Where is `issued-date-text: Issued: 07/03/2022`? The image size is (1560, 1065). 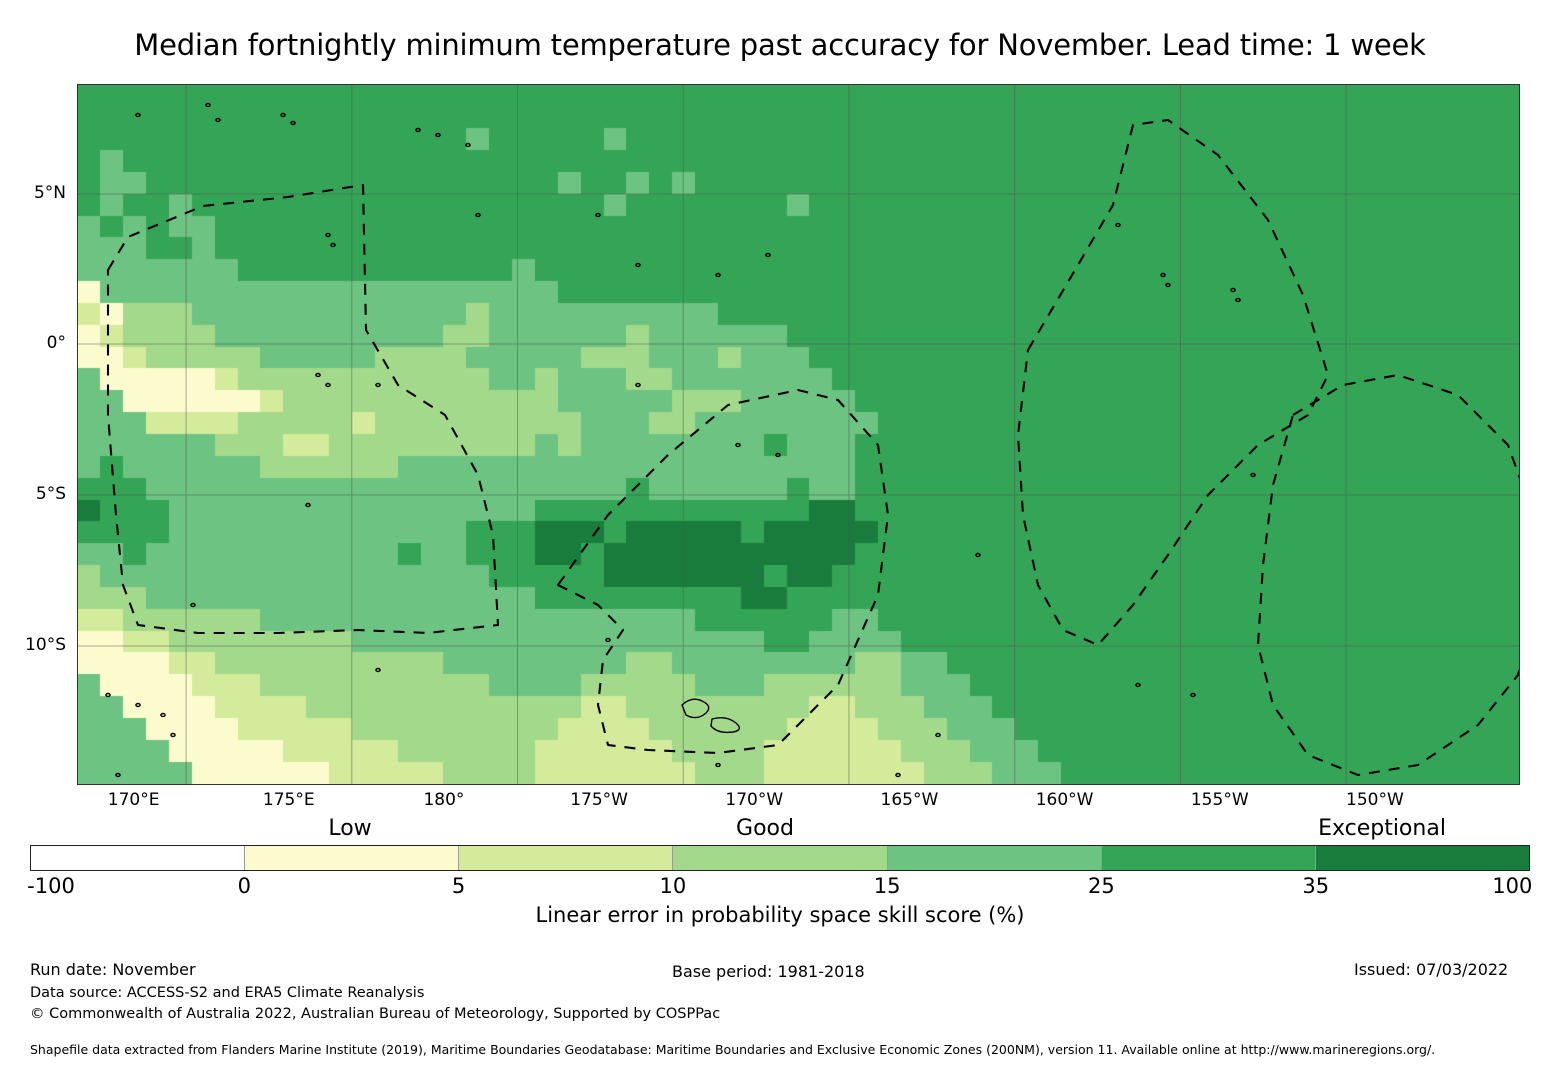
issued-date-text: Issued: 07/03/2022 is located at coordinates (1431, 969).